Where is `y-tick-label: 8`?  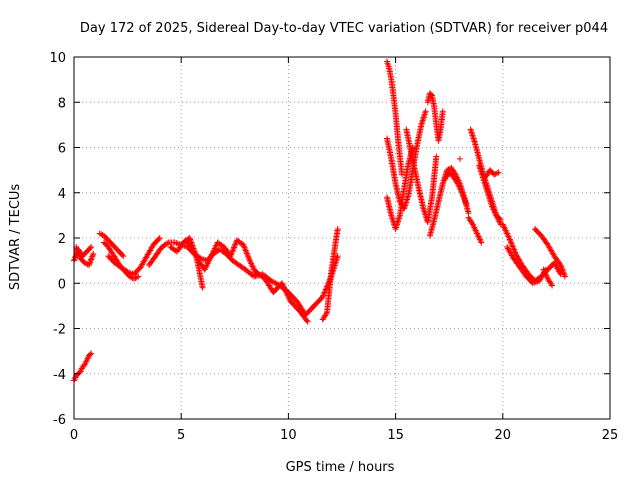 y-tick-label: 8 is located at coordinates (62, 103).